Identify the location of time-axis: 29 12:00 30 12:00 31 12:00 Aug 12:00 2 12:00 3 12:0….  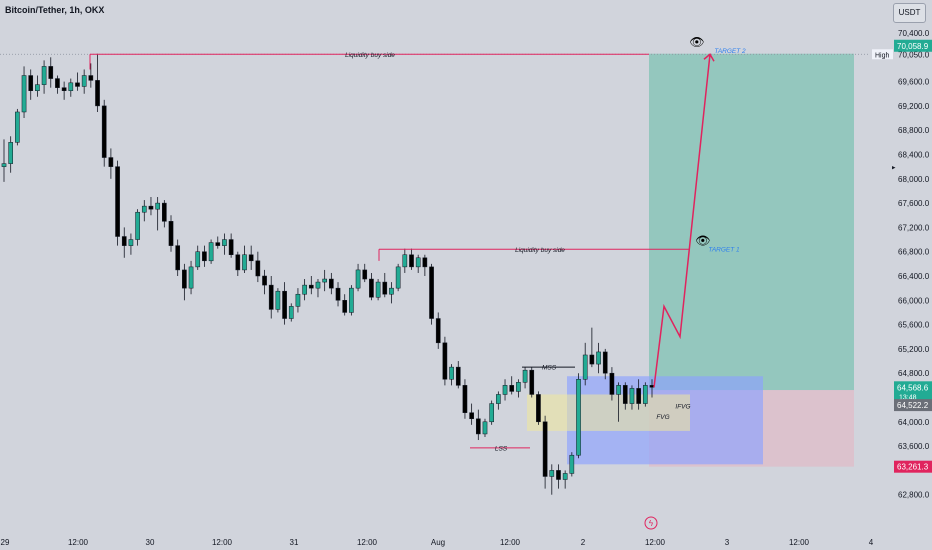
(437, 531).